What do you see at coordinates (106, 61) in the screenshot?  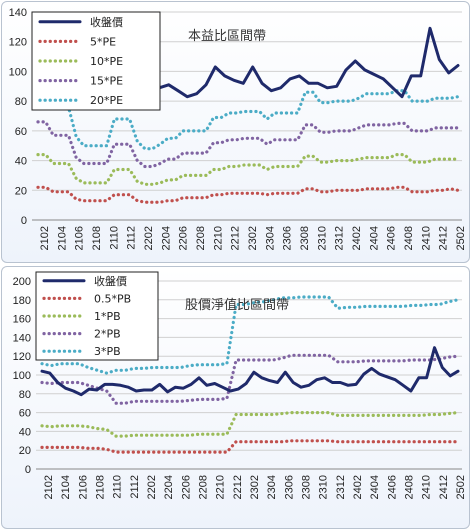 I see `legend-label-pe10: 10*PE` at bounding box center [106, 61].